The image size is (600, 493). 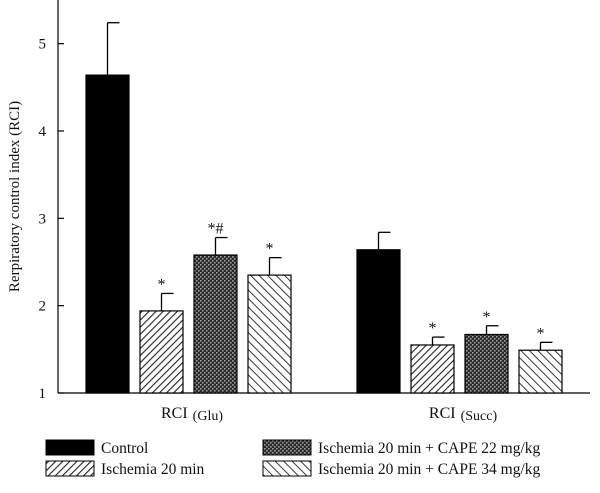 What do you see at coordinates (479, 416) in the screenshot?
I see `category-label-sub: (Succ)` at bounding box center [479, 416].